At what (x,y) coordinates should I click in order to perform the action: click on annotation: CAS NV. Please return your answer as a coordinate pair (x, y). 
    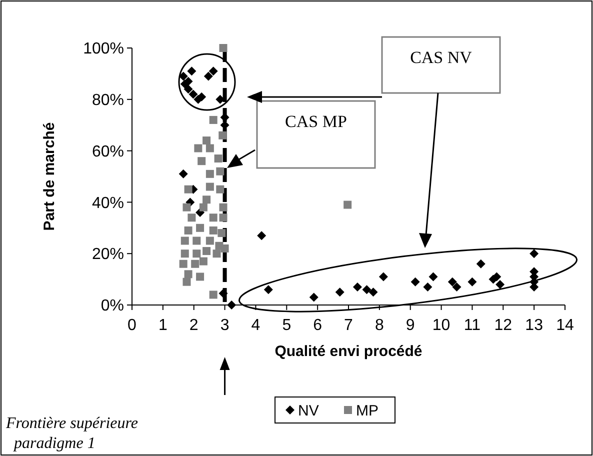
    Looking at the image, I should click on (441, 57).